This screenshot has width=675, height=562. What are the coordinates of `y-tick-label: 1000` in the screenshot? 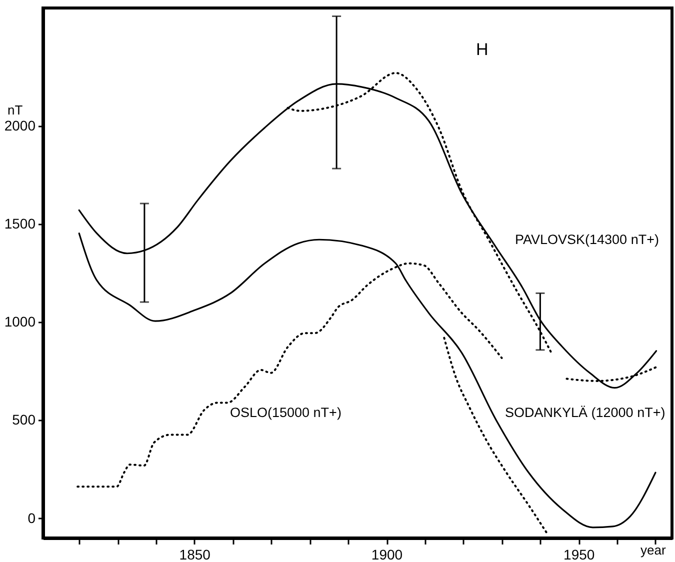 It's located at (20, 322).